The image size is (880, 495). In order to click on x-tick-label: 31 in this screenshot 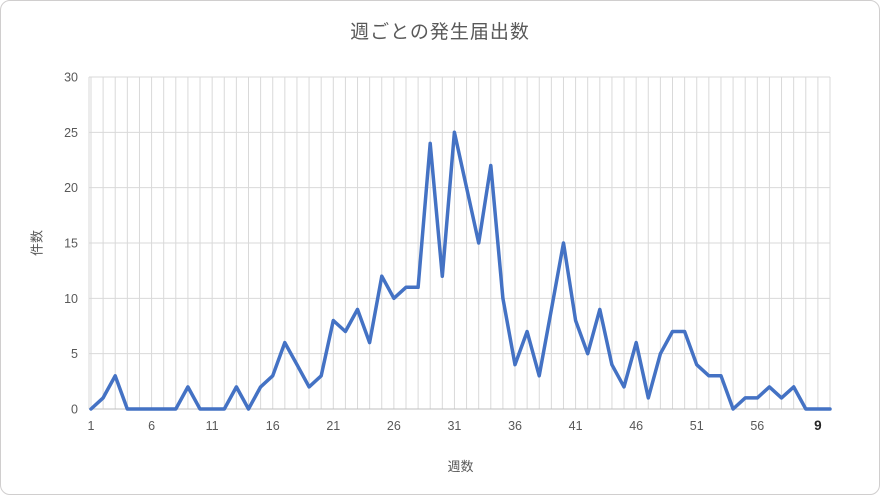, I will do `click(454, 426)`.